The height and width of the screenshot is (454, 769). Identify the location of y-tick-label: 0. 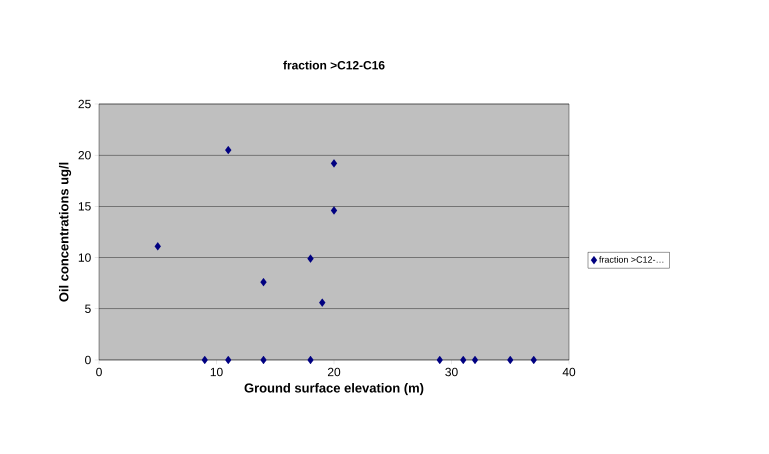
(88, 360).